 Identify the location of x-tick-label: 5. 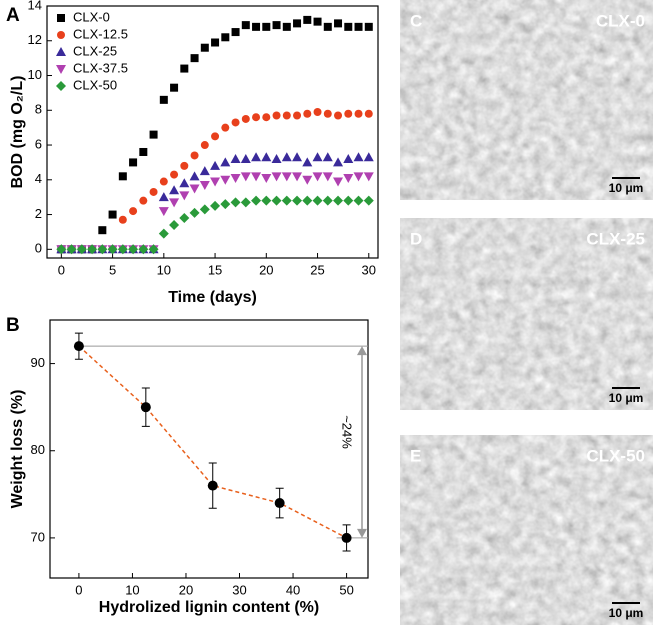
(112, 269).